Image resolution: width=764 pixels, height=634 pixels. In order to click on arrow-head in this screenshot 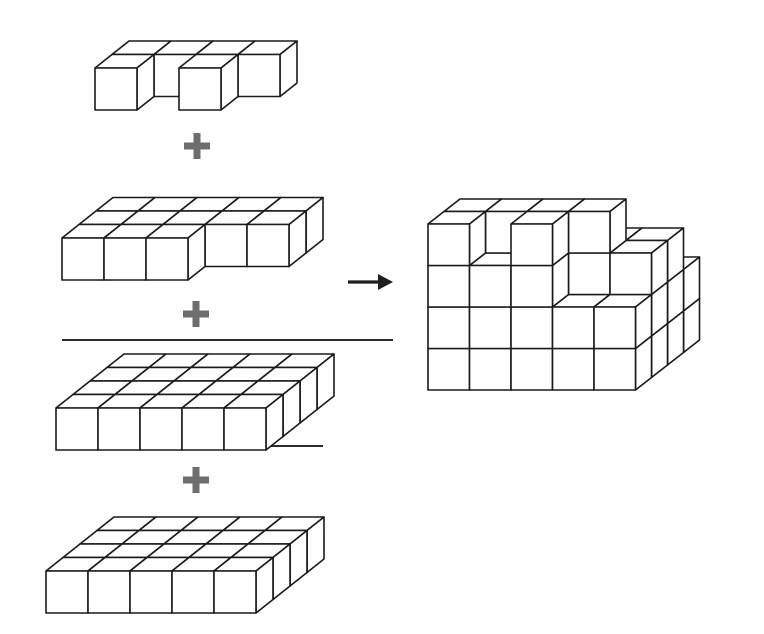, I will do `click(385, 282)`.